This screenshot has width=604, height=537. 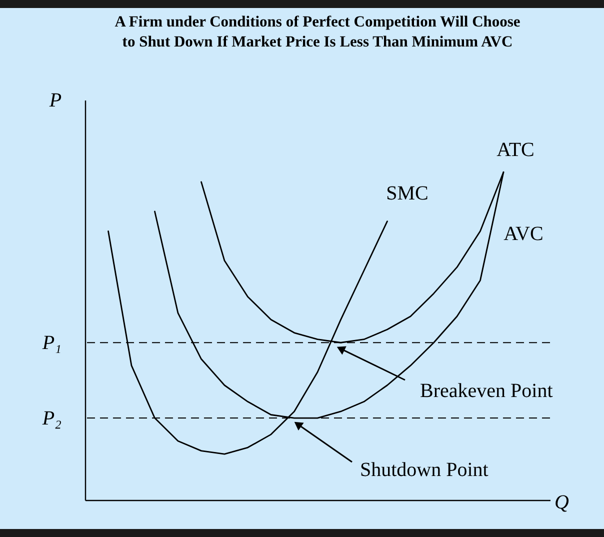 What do you see at coordinates (524, 234) in the screenshot?
I see `series-label: AVC` at bounding box center [524, 234].